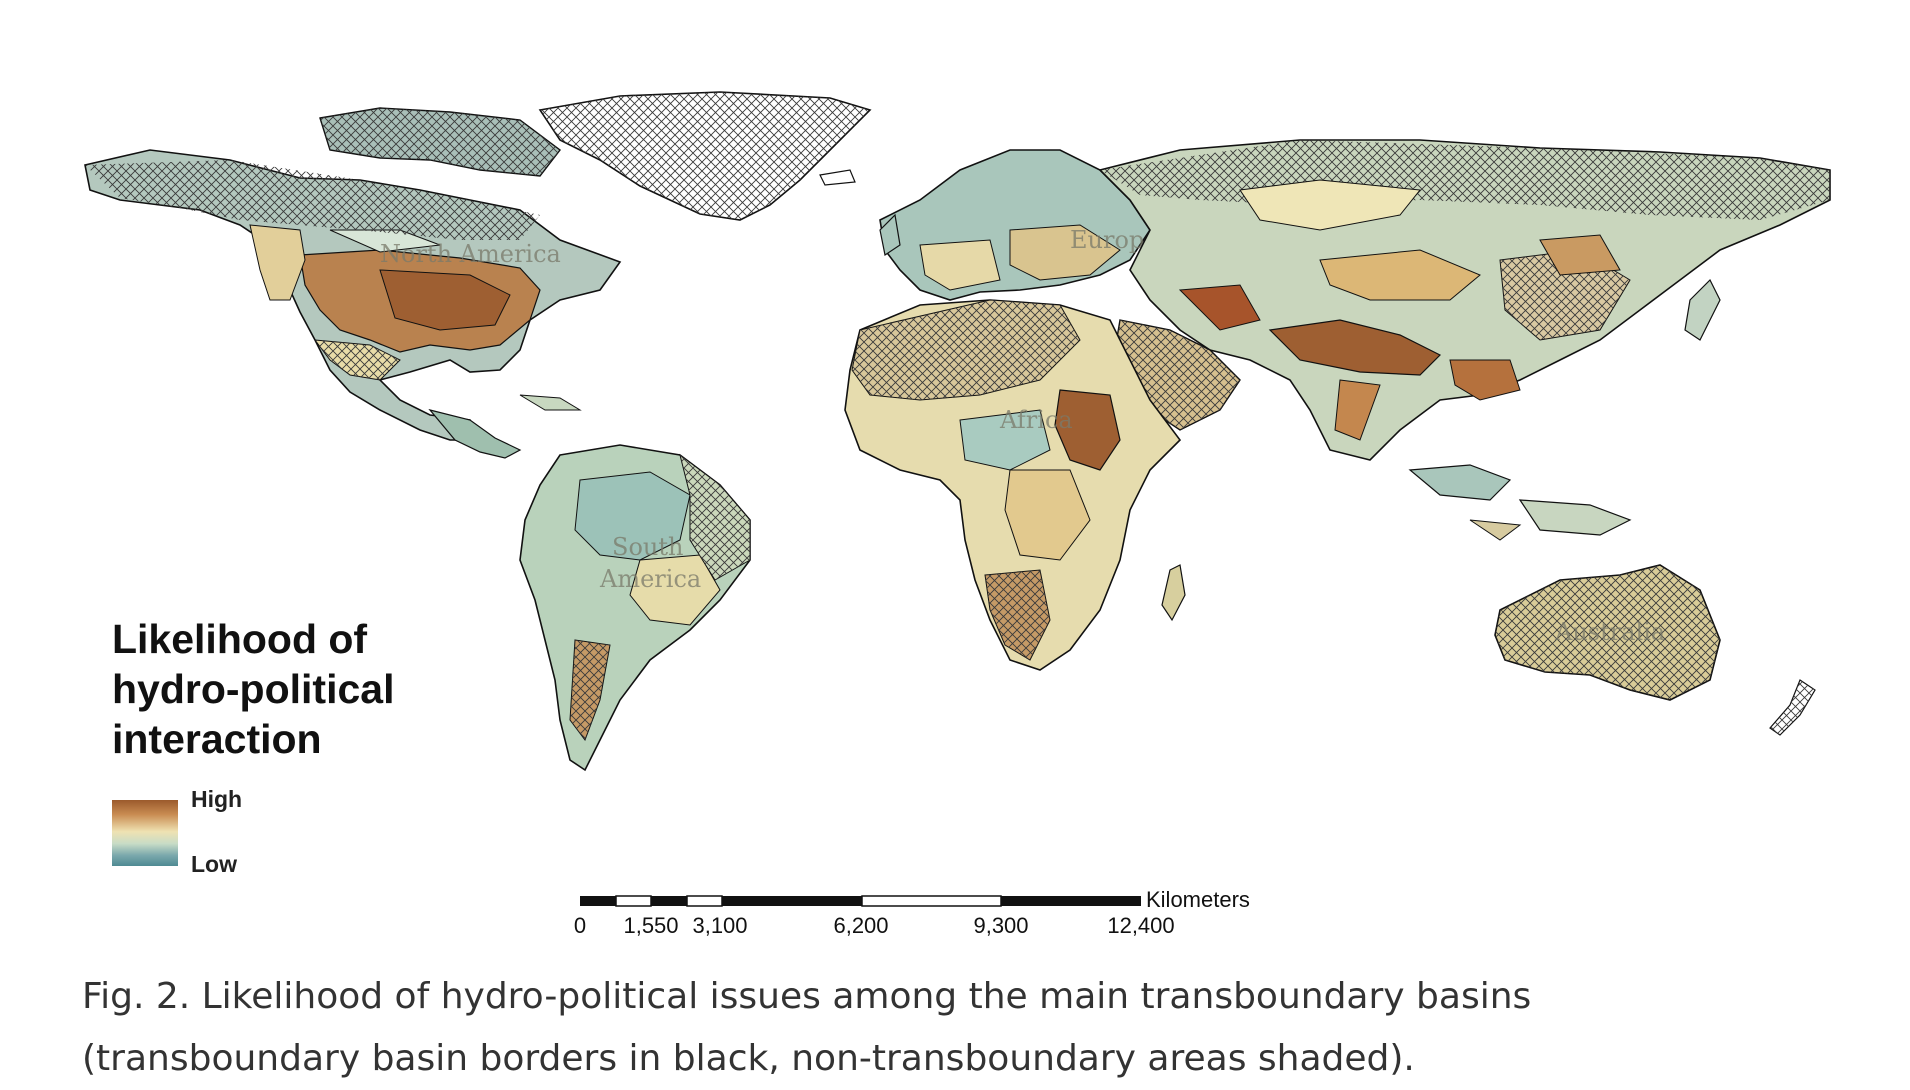 The width and height of the screenshot is (1910, 1090). What do you see at coordinates (1609, 632) in the screenshot?
I see `region-label: Australia` at bounding box center [1609, 632].